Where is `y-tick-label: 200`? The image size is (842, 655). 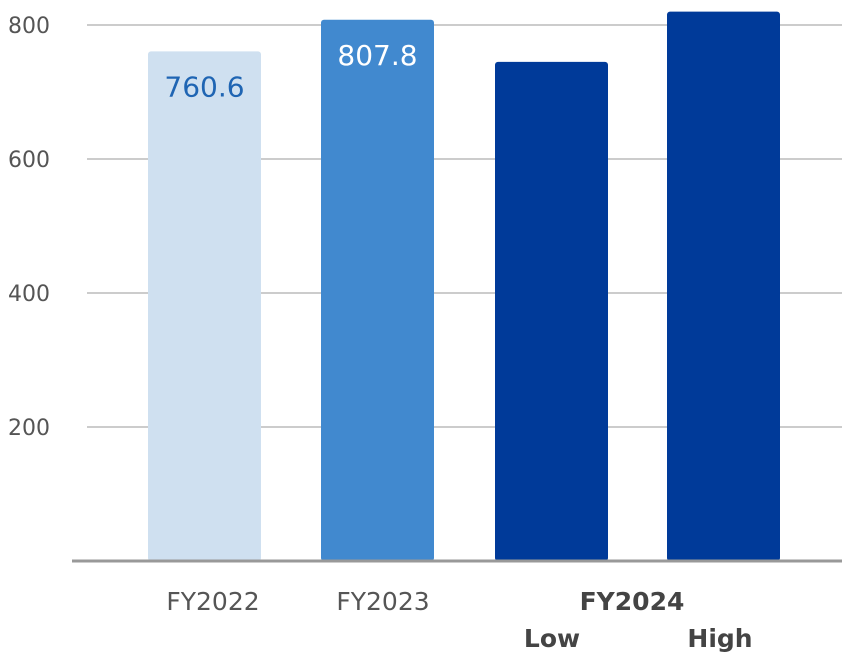
y-tick-label: 200 is located at coordinates (29, 428).